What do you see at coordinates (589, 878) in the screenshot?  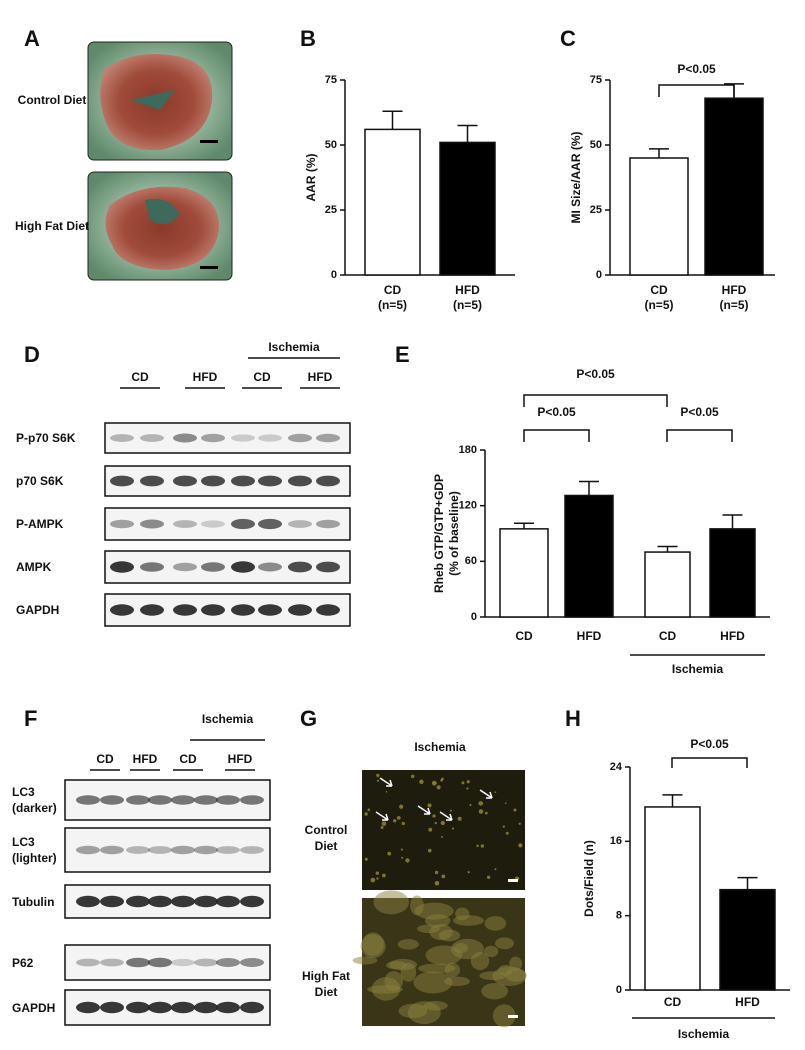 I see `y-axis-label: Dots/Field (n)` at bounding box center [589, 878].